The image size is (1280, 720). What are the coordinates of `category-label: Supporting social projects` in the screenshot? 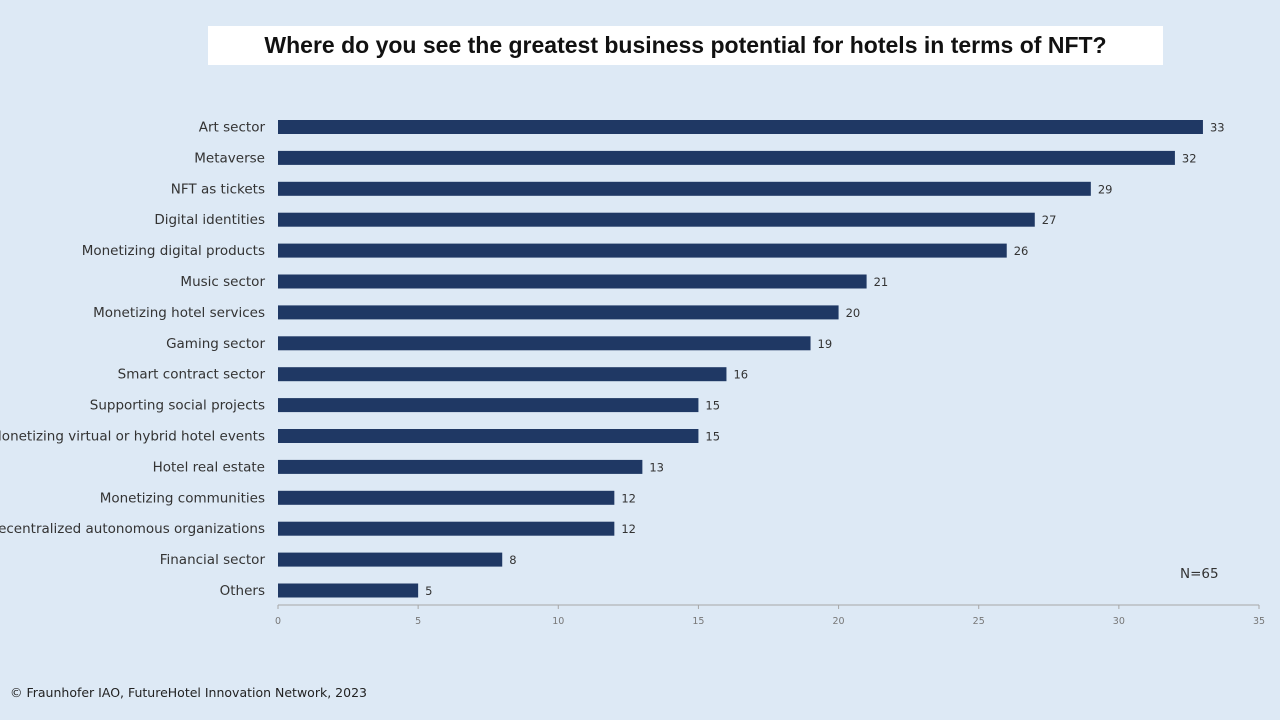 It's located at (177, 406).